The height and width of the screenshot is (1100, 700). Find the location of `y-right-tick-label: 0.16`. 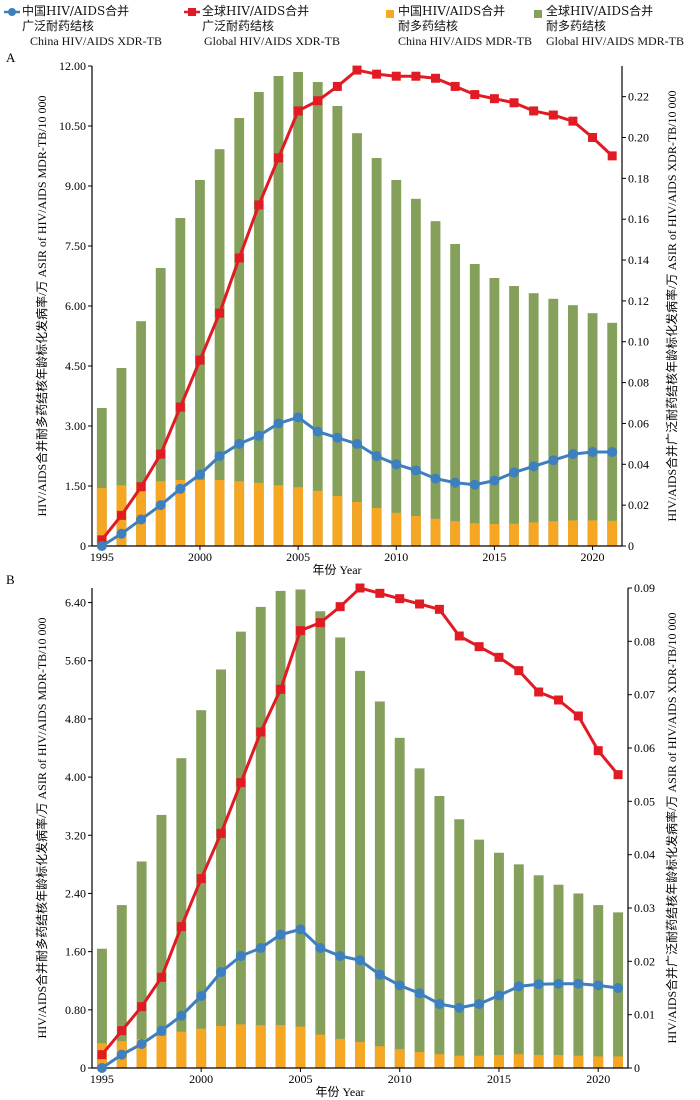

y-right-tick-label: 0.16 is located at coordinates (638, 219).